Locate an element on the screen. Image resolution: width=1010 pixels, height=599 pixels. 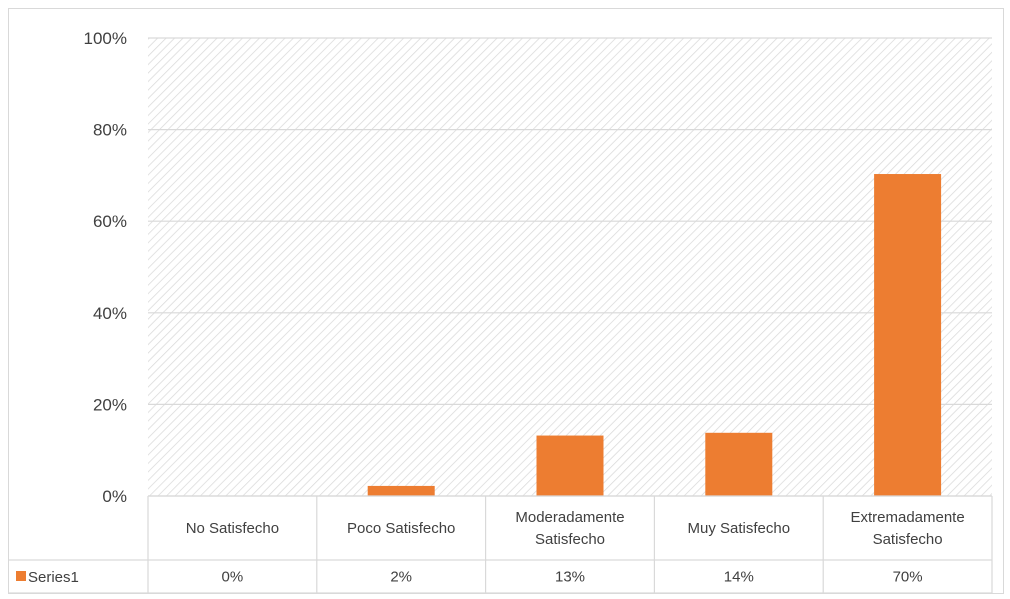
category-label: Extremadamente is located at coordinates (907, 517).